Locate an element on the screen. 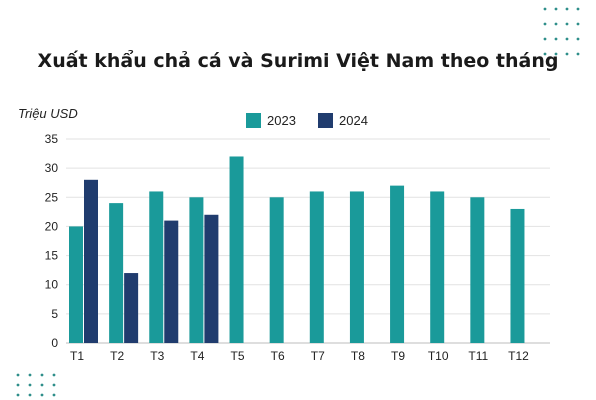 The height and width of the screenshot is (400, 596). bar-2023-T9 is located at coordinates (397, 264).